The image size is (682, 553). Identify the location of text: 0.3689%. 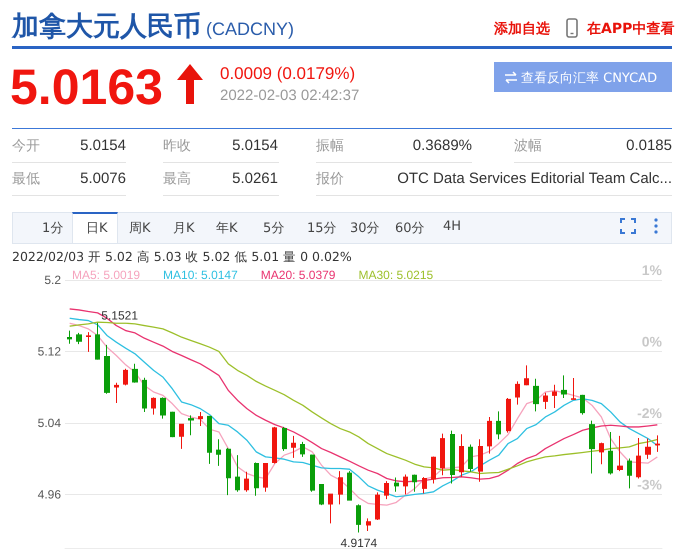
(442, 145).